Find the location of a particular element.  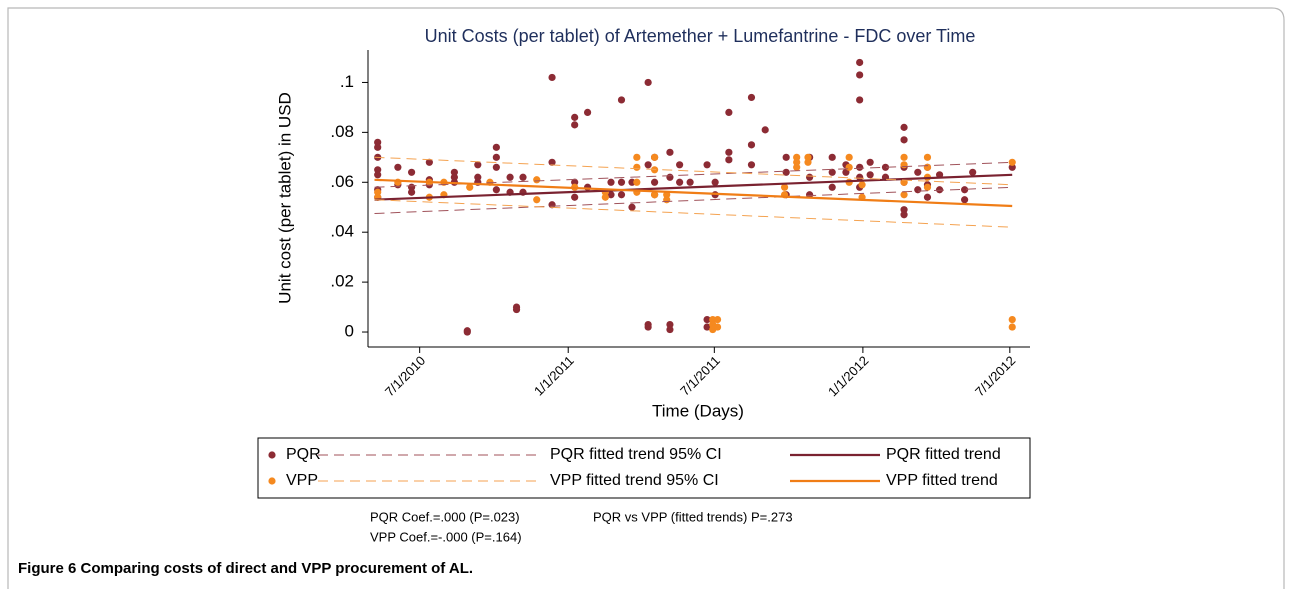

legend-label: VPP fitted trend is located at coordinates (942, 480).